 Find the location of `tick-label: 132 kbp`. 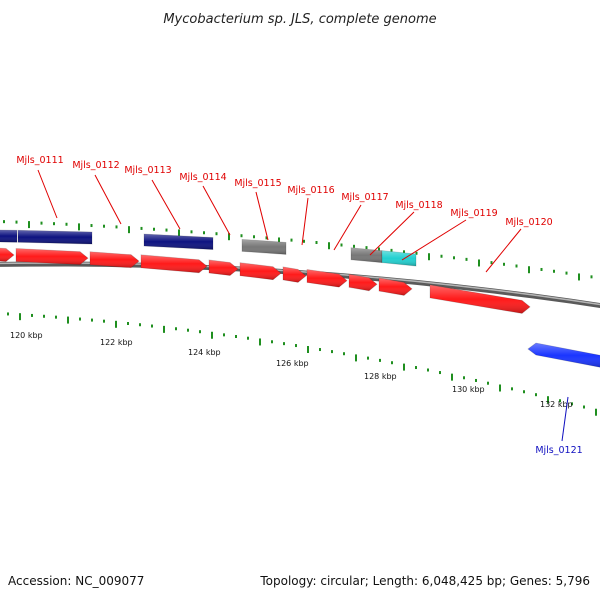

tick-label: 132 kbp is located at coordinates (556, 404).